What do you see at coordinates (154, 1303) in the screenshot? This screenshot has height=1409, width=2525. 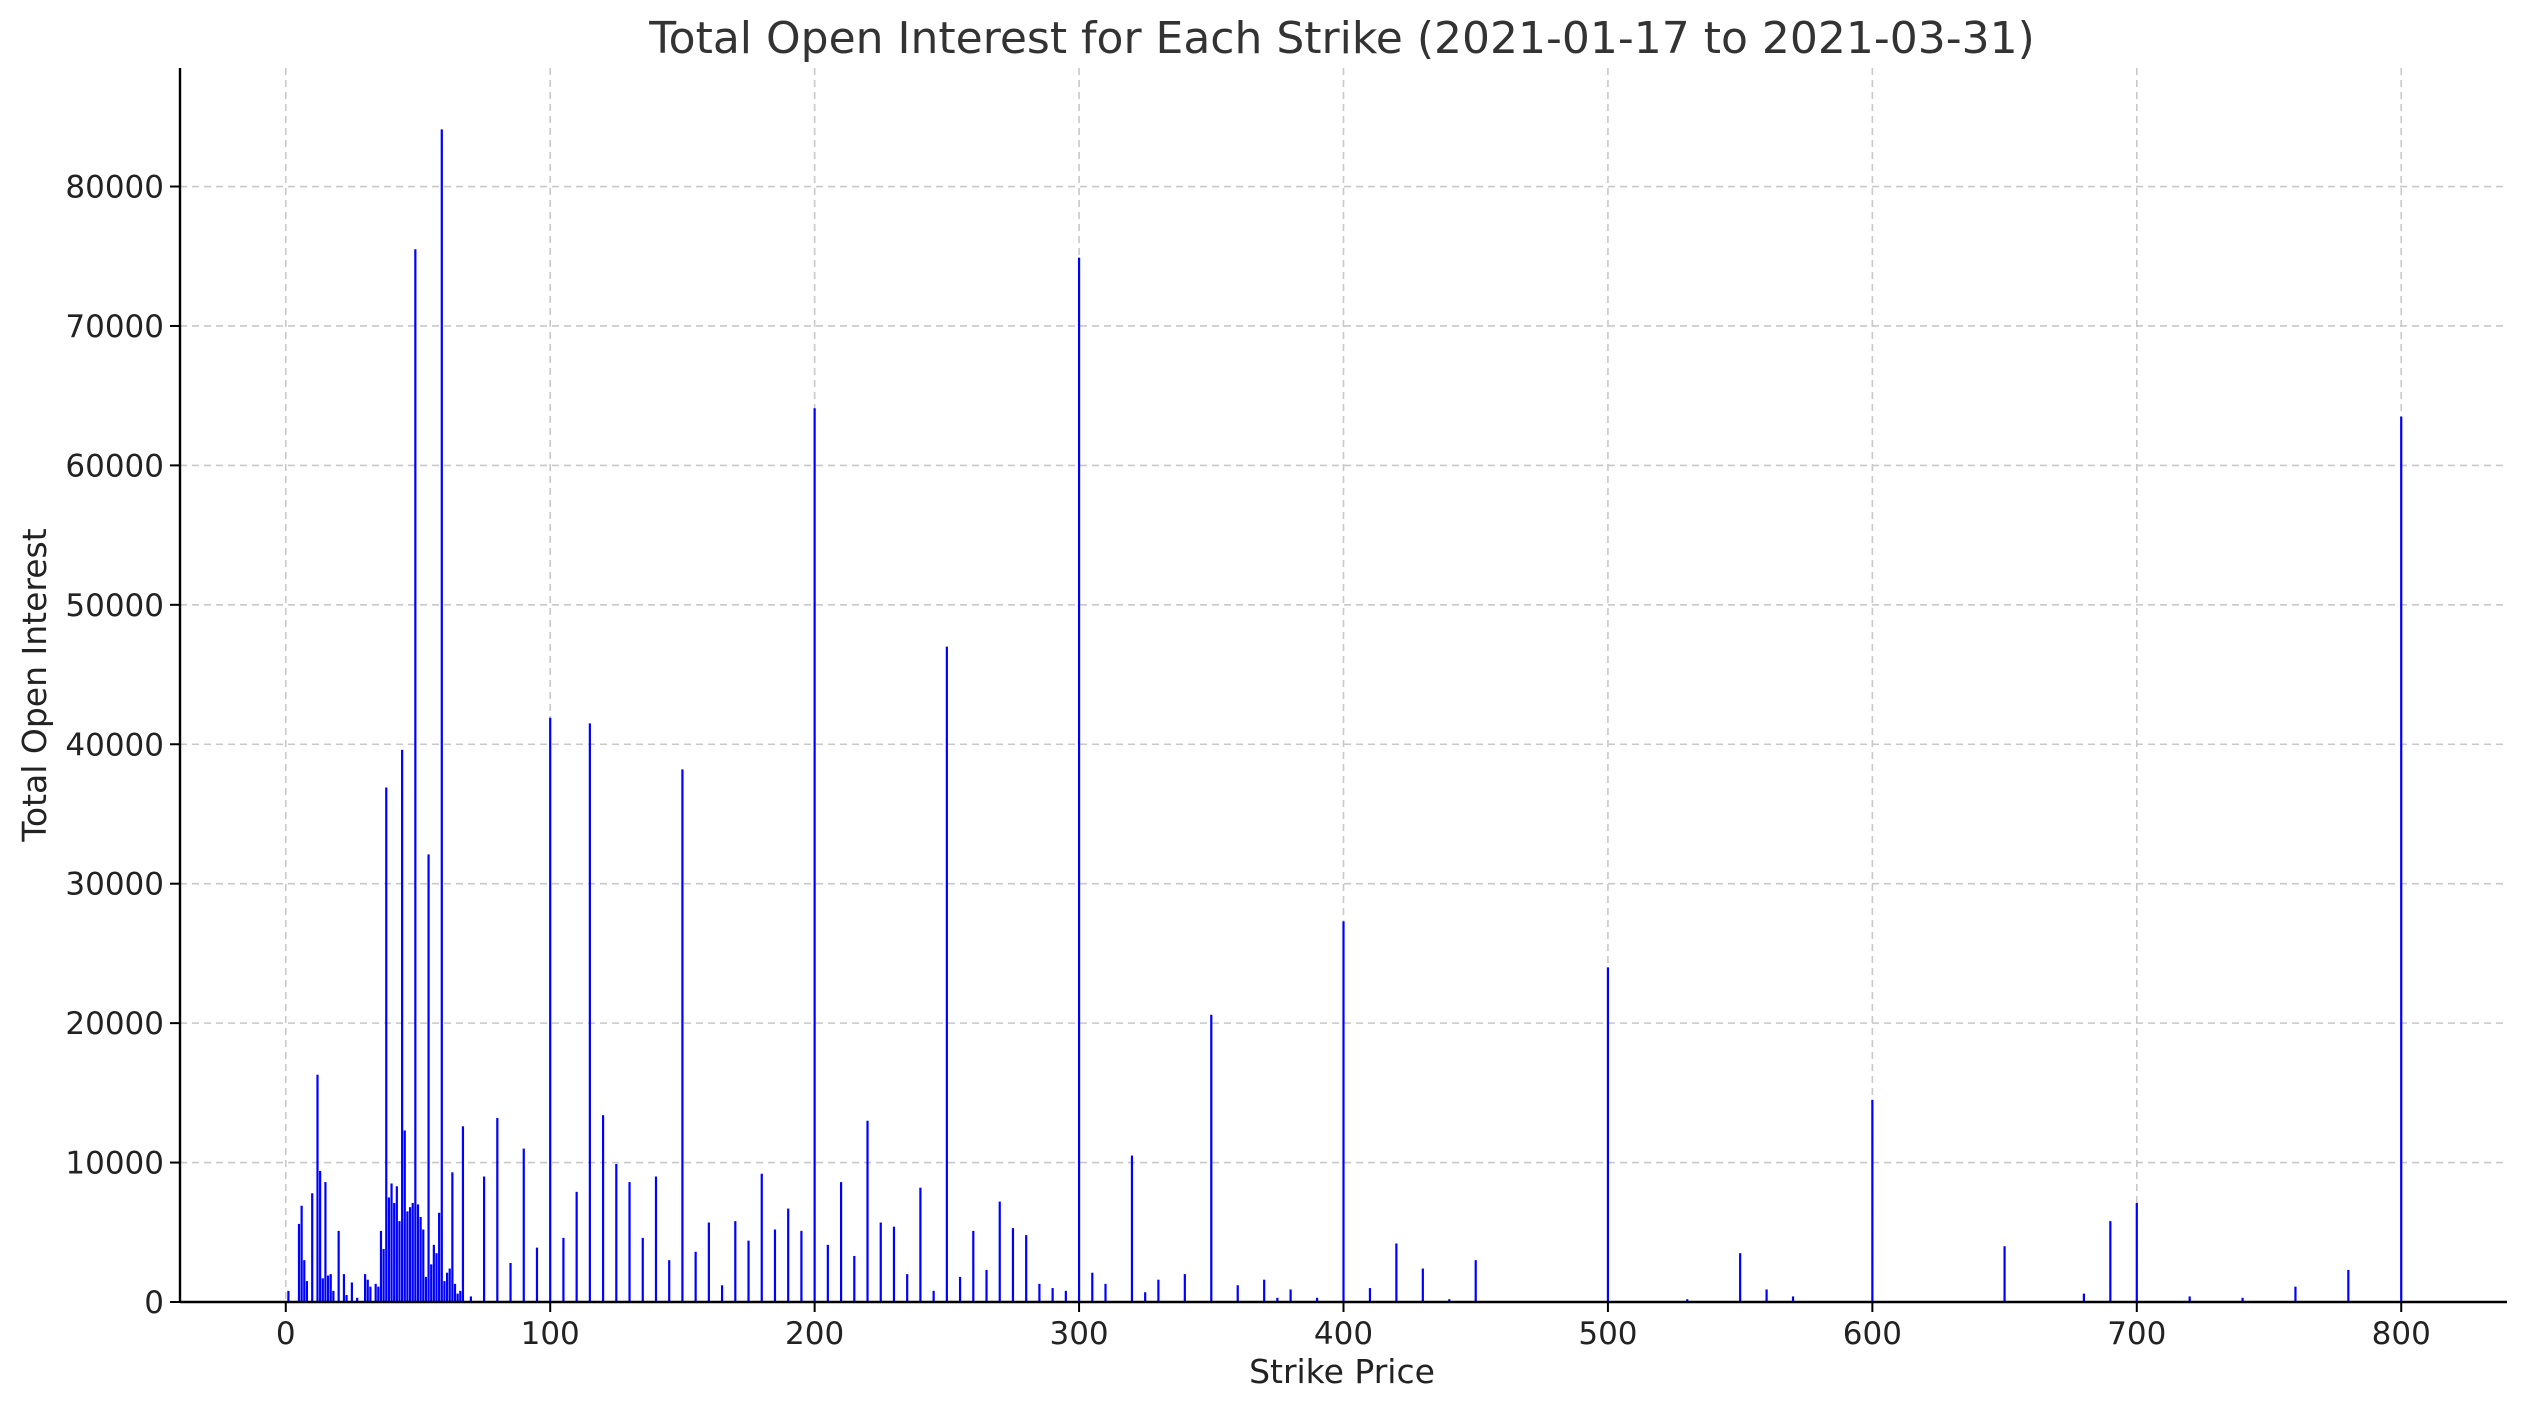 I see `y-tick-label: 0` at bounding box center [154, 1303].